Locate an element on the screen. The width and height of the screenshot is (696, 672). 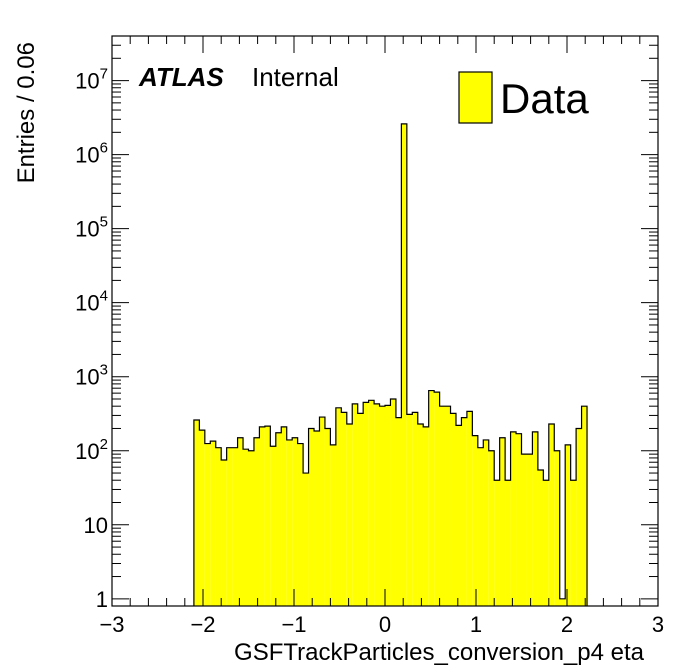
x-tick-label: 0 is located at coordinates (385, 624).